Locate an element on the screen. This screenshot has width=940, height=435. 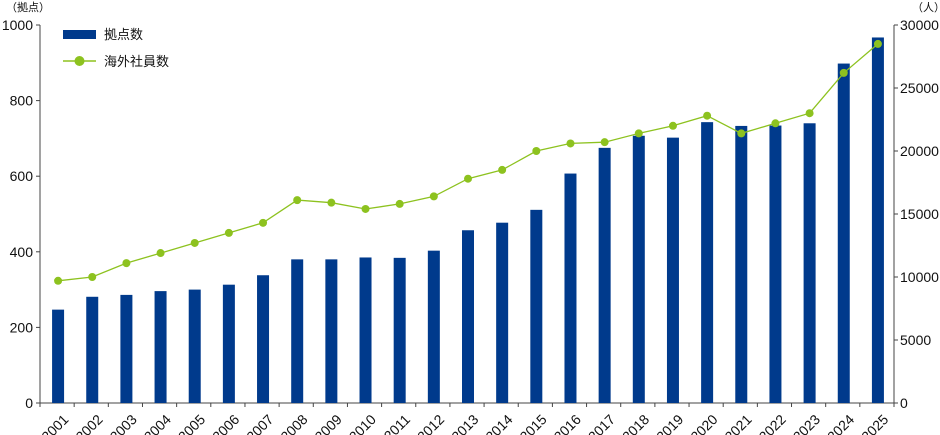
x-tick-label: 2013 is located at coordinates (464, 423).